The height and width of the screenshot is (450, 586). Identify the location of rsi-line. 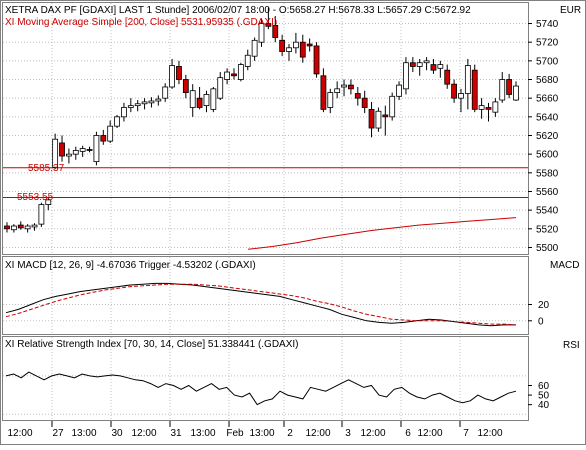
(261, 388).